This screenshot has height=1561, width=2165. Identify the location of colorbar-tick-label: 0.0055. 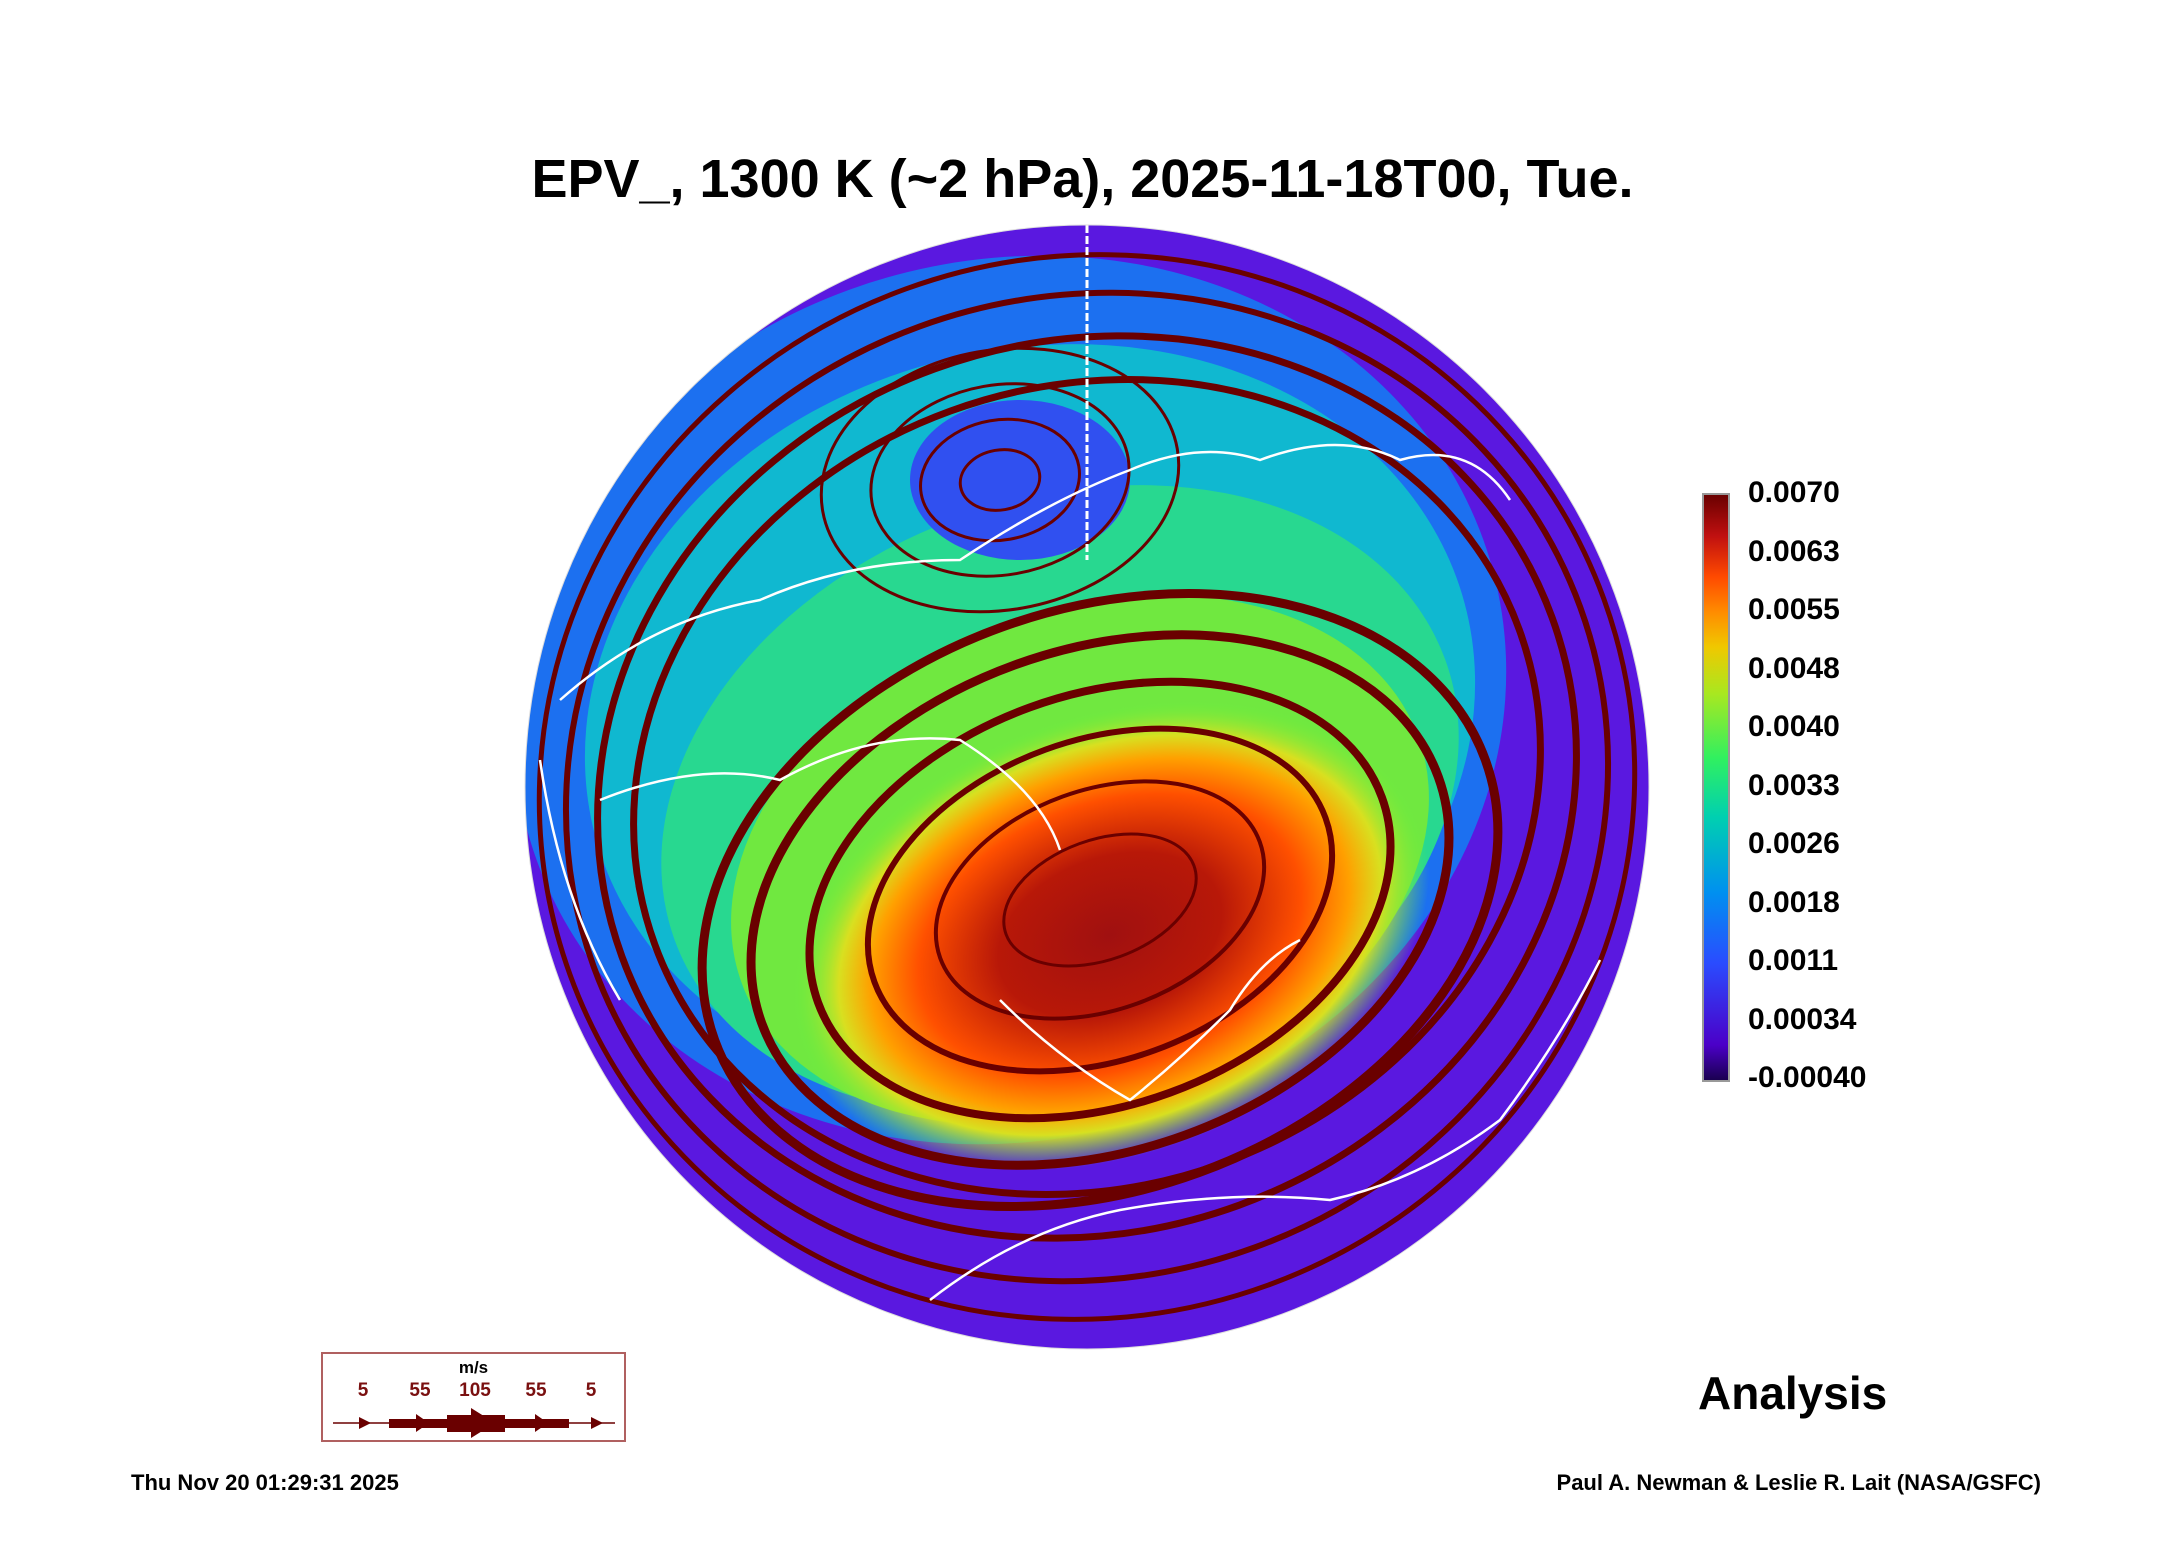
(1794, 609).